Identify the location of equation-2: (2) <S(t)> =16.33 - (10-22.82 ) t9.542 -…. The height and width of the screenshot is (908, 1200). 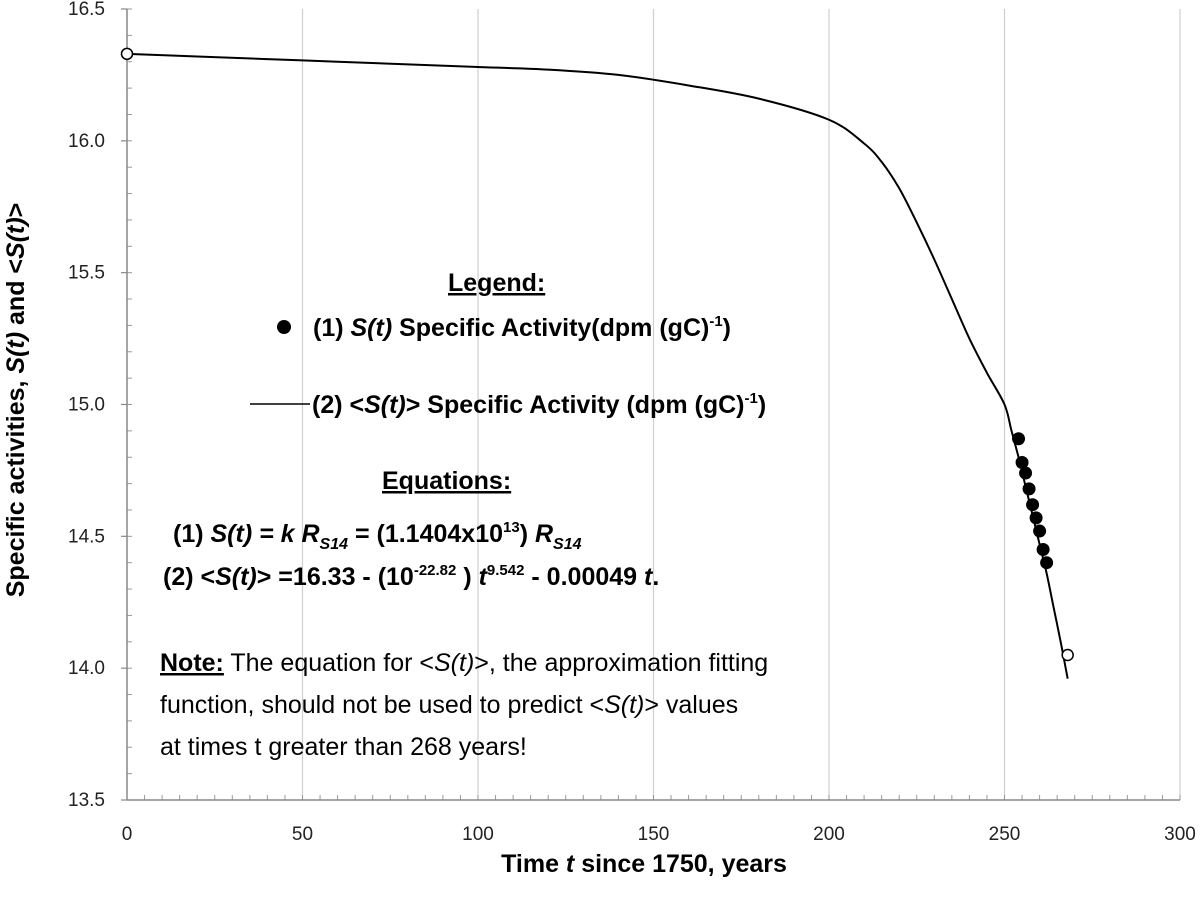
(411, 576).